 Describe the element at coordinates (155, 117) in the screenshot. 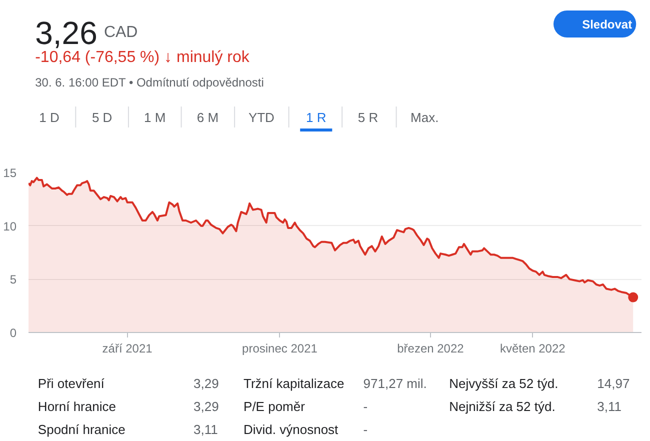

I see `text: 1 M` at that location.